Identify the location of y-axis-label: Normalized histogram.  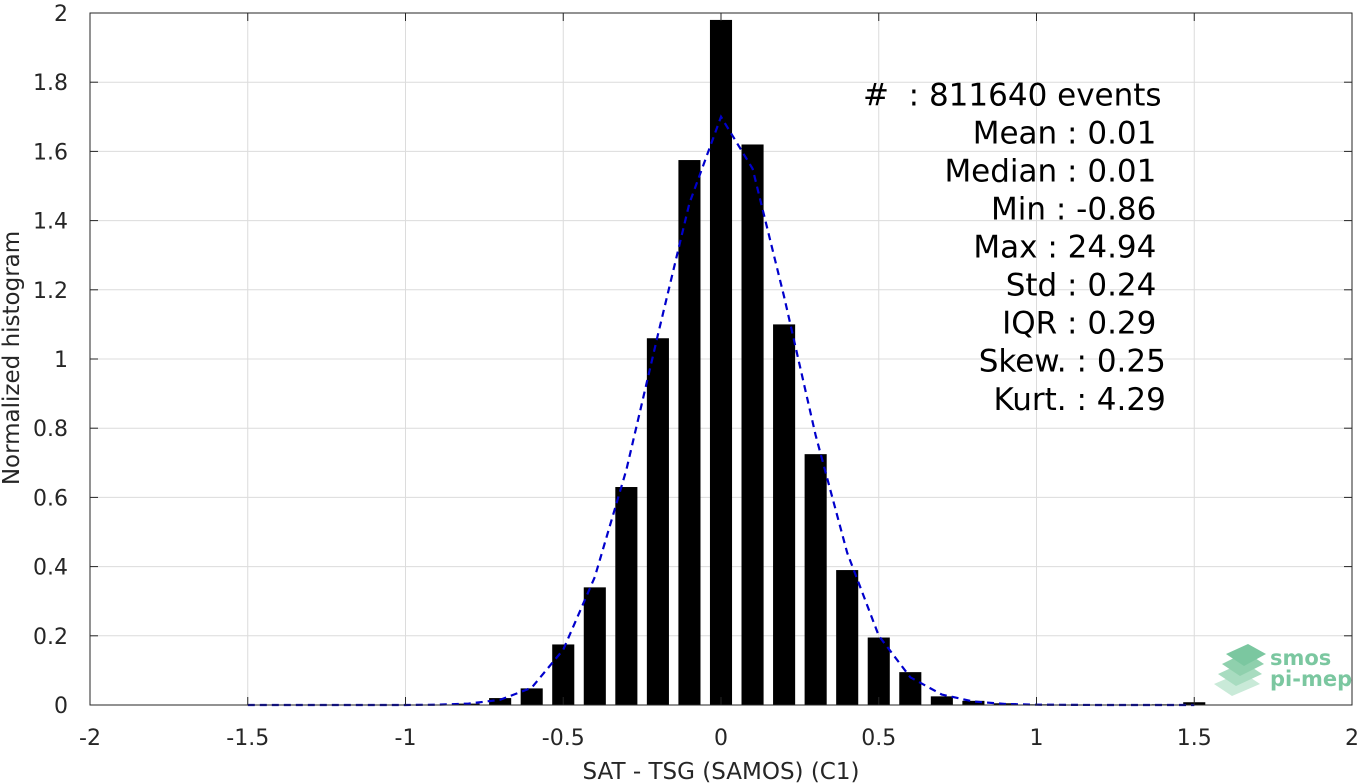
(12, 358).